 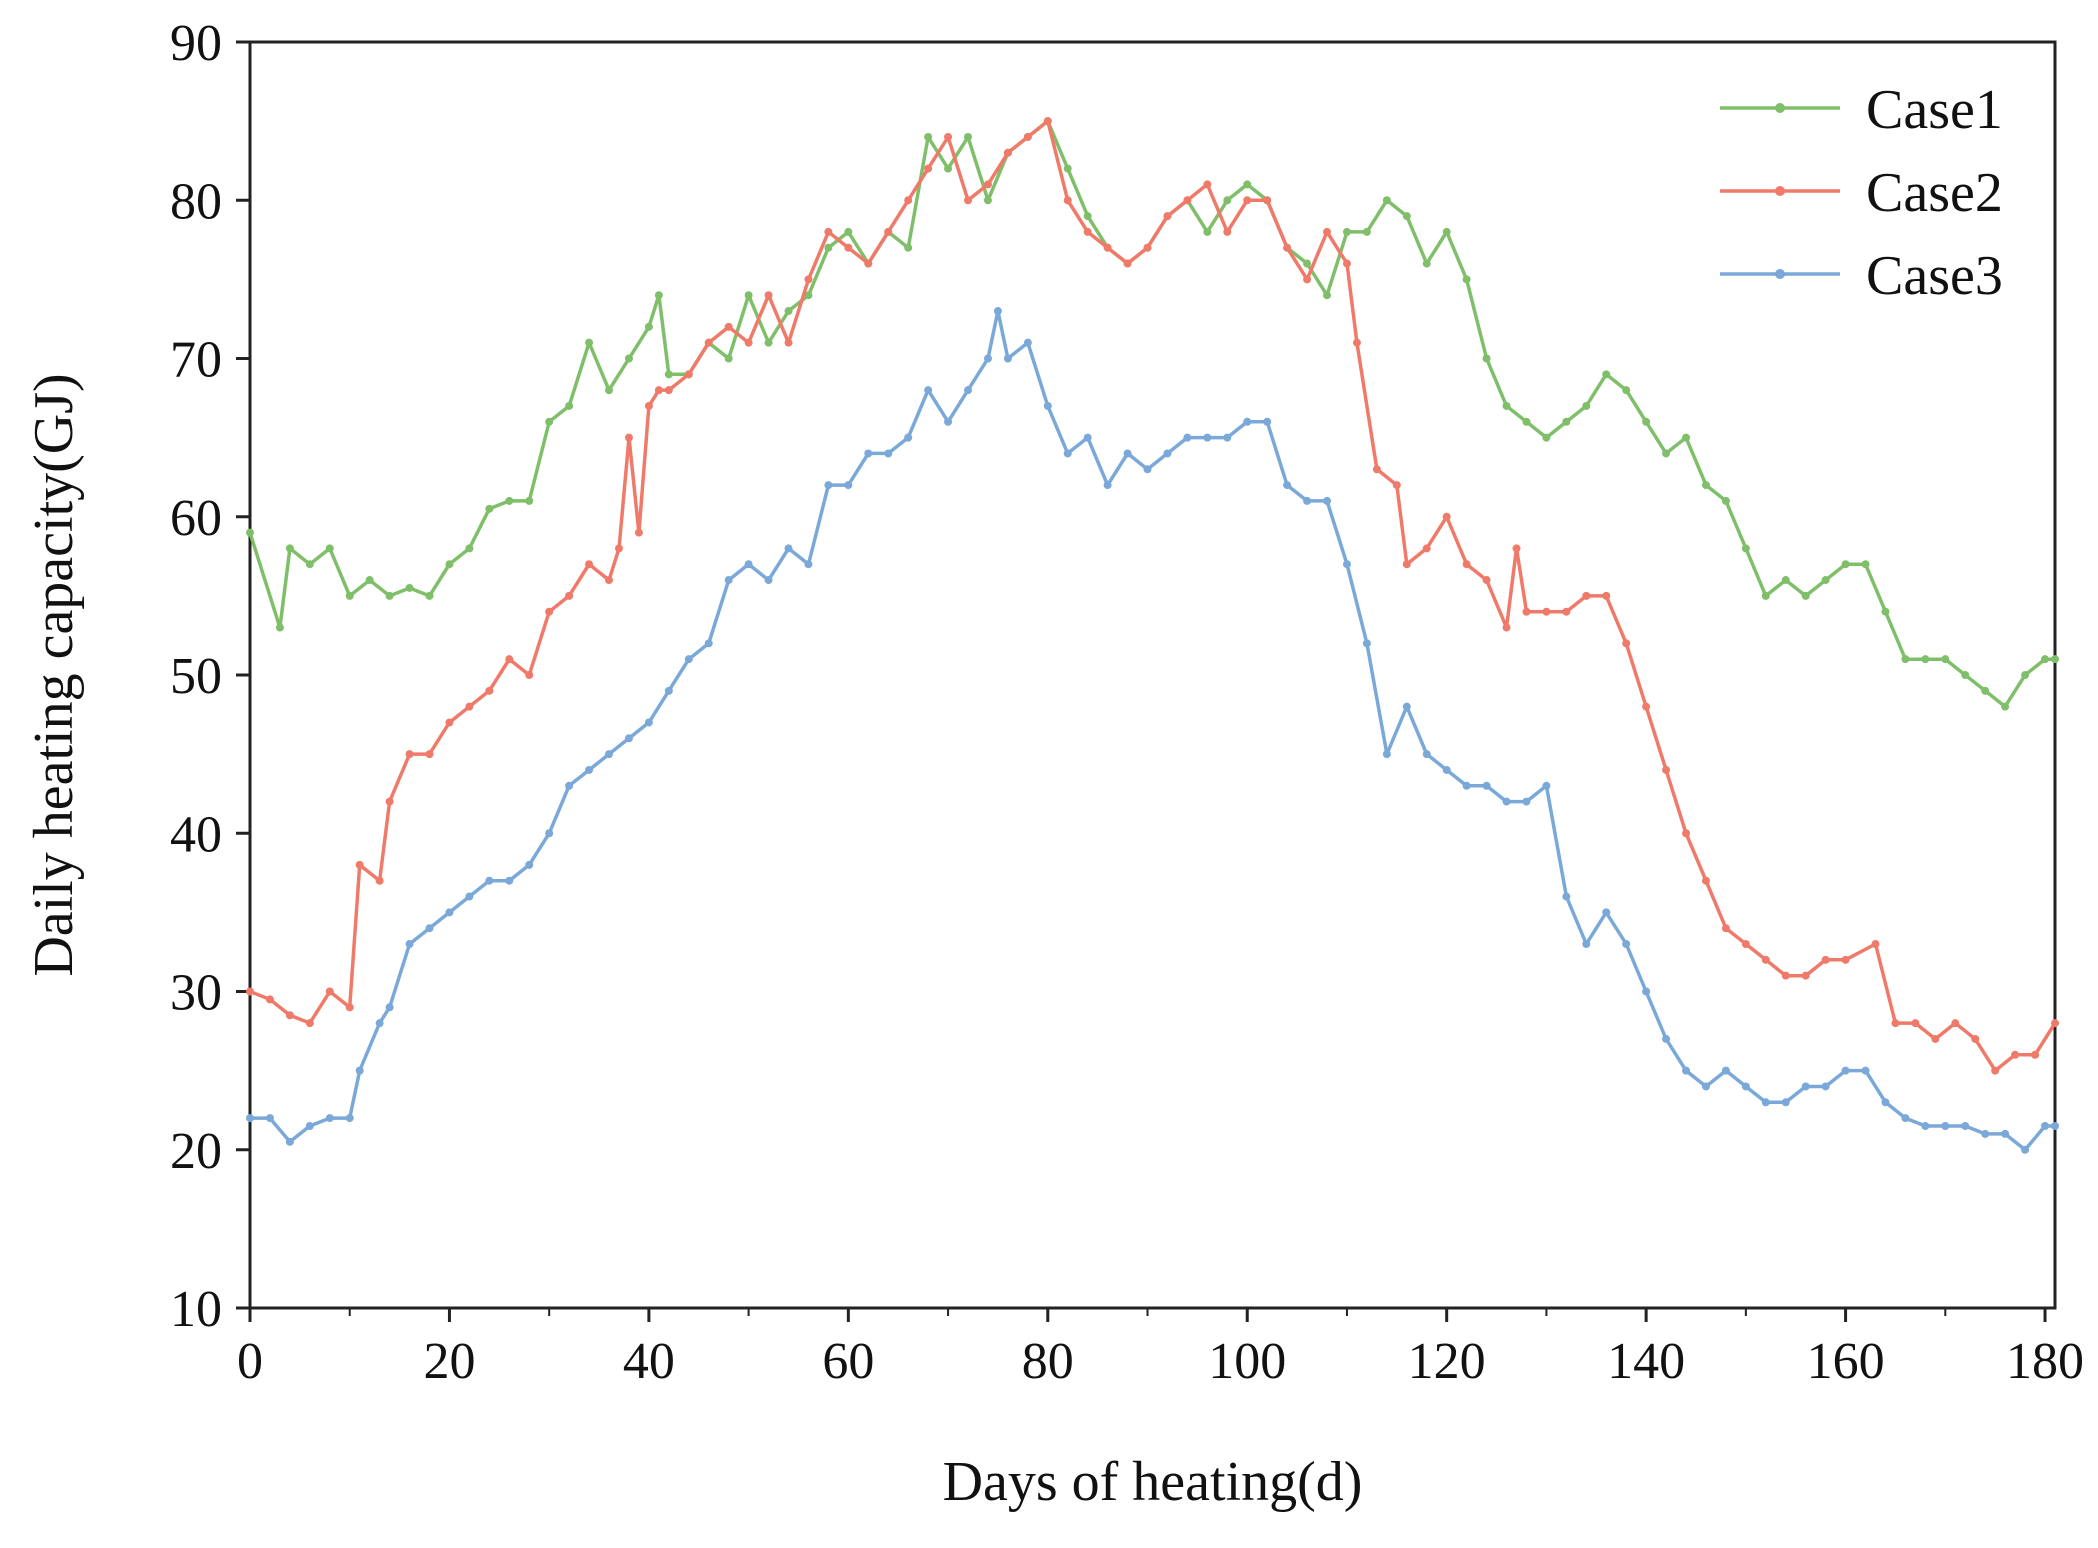 I want to click on y-tick-label: 10, so click(x=196, y=1309).